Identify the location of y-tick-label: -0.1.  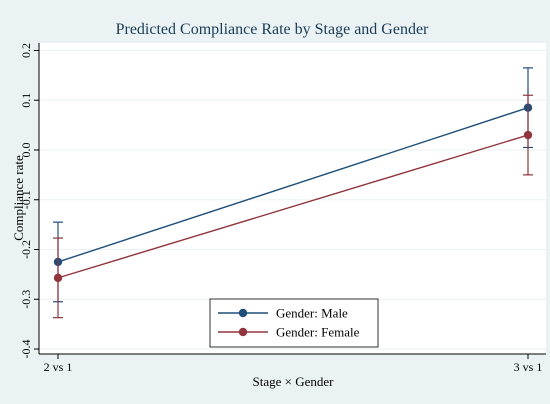
(26, 199).